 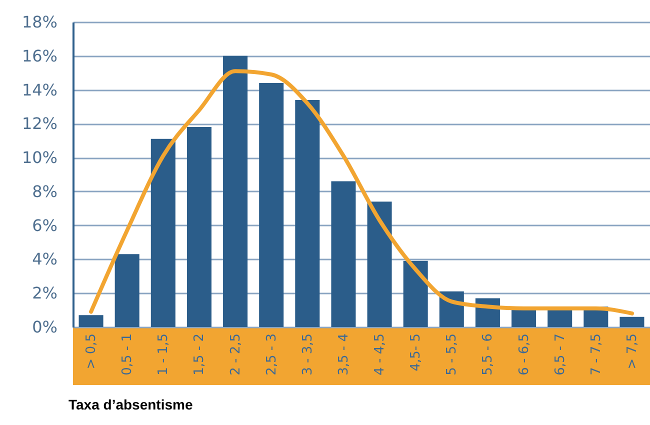 What do you see at coordinates (344, 355) in the screenshot?
I see `x-tick-label: 3,5 - 4` at bounding box center [344, 355].